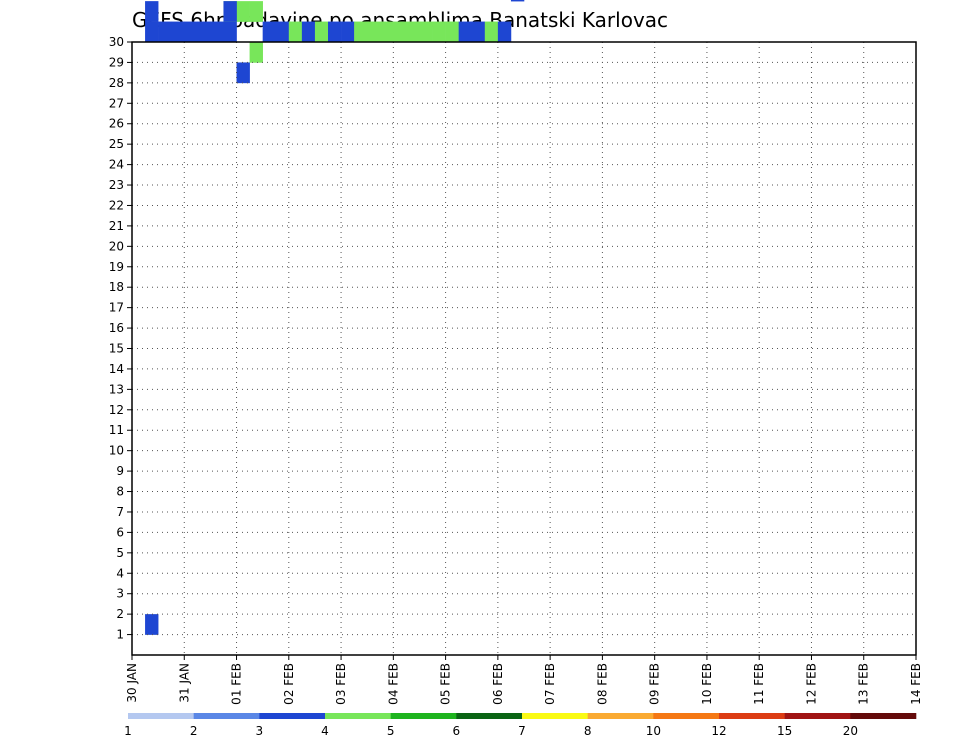 The image size is (960, 742). I want to click on x-tick-label: 30 JAN, so click(132, 683).